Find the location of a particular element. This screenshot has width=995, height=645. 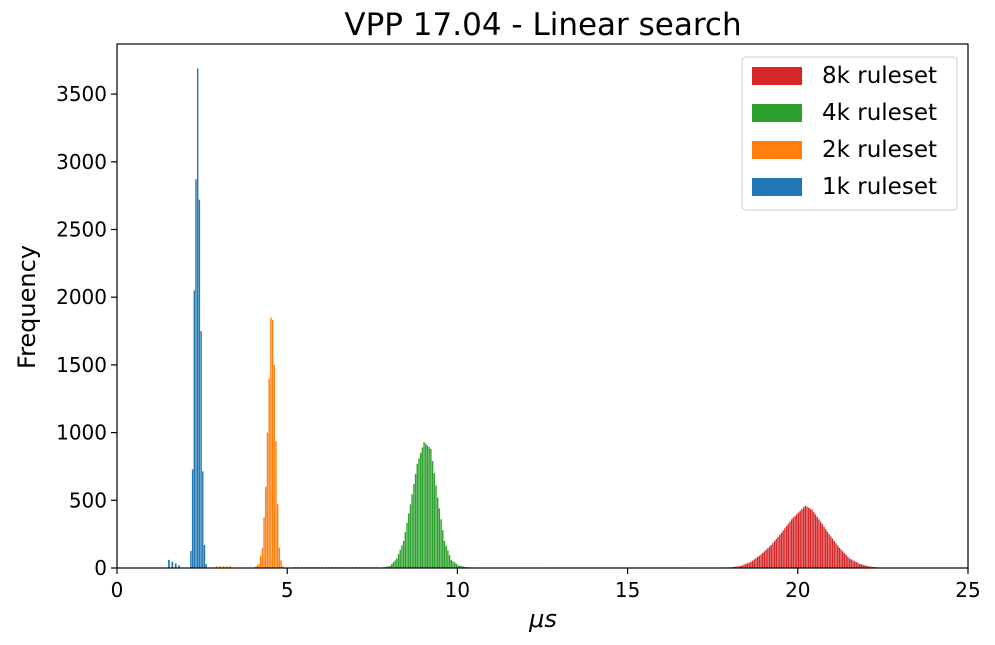

x-tick-label: 0 is located at coordinates (117, 590).